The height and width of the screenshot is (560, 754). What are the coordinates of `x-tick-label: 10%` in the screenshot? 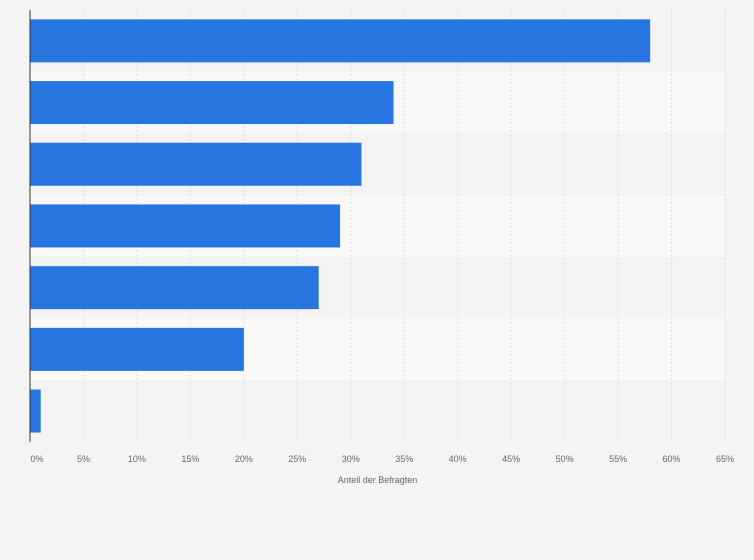 It's located at (137, 459).